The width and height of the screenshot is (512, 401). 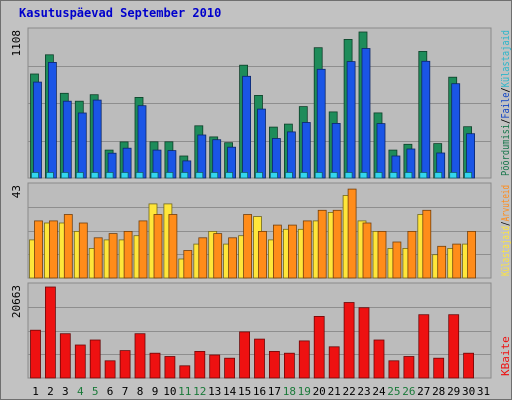 I want to click on x-tick-label-16: 16, so click(x=259, y=391).